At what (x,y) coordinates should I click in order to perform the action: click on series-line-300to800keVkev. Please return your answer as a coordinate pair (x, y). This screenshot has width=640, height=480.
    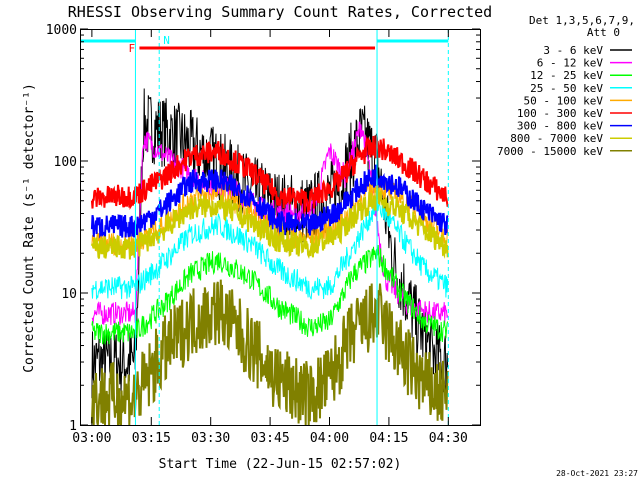
    Looking at the image, I should click on (269, 201).